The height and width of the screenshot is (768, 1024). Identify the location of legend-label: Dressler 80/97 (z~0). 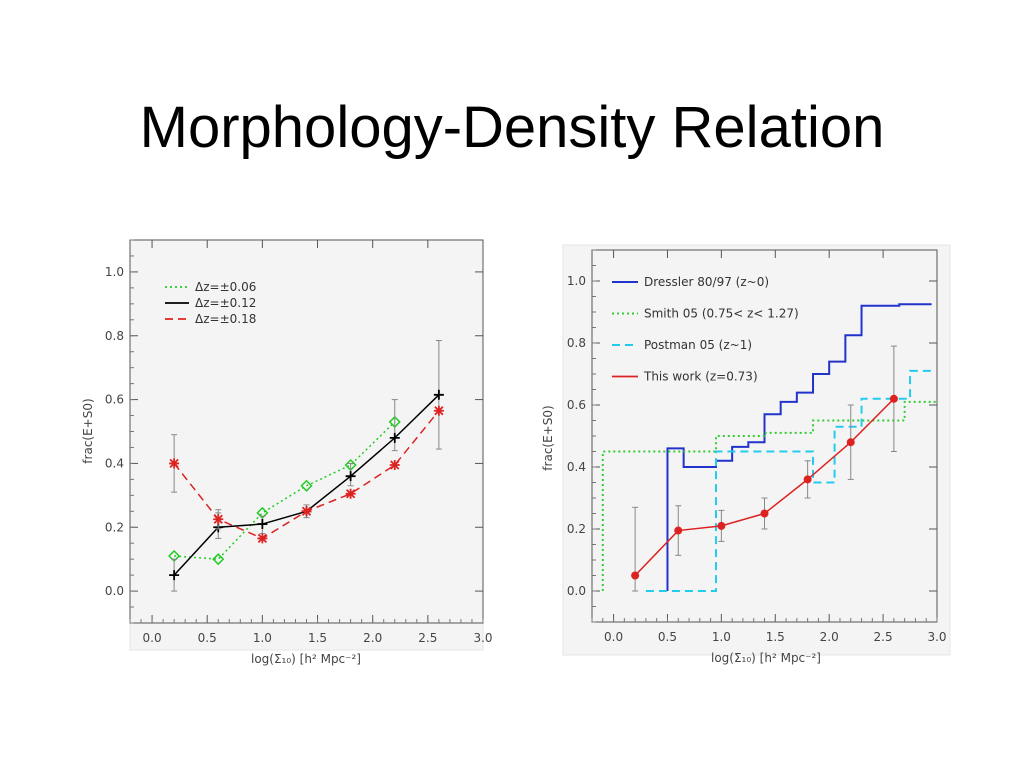
(706, 282).